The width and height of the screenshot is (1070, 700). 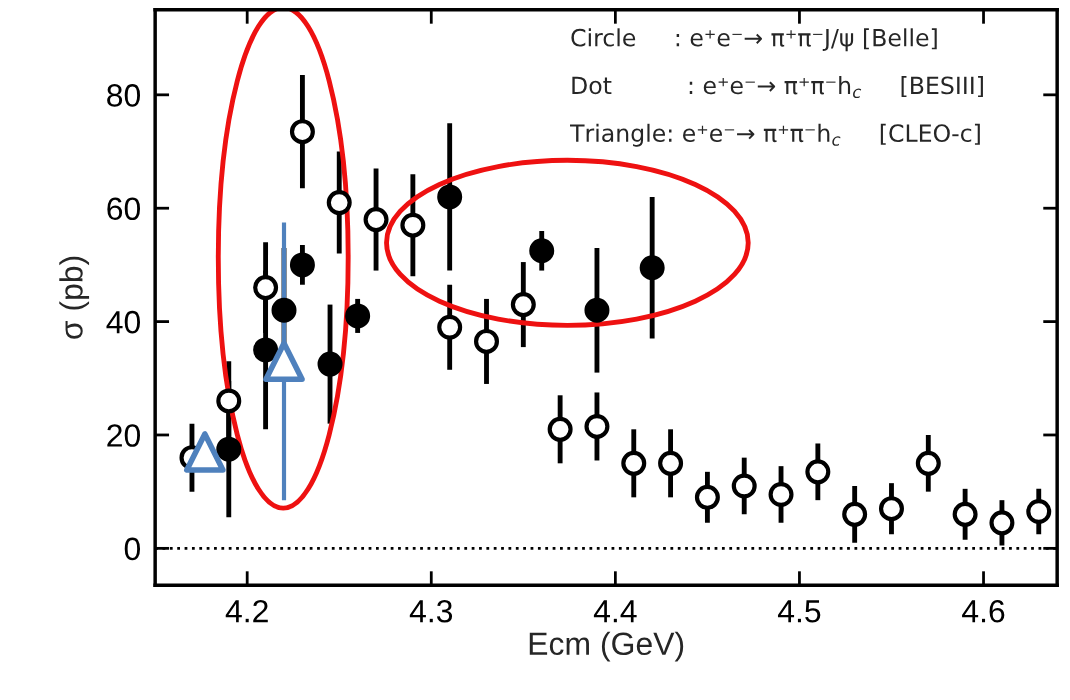 What do you see at coordinates (431, 611) in the screenshot?
I see `x-tick-label: 4.3` at bounding box center [431, 611].